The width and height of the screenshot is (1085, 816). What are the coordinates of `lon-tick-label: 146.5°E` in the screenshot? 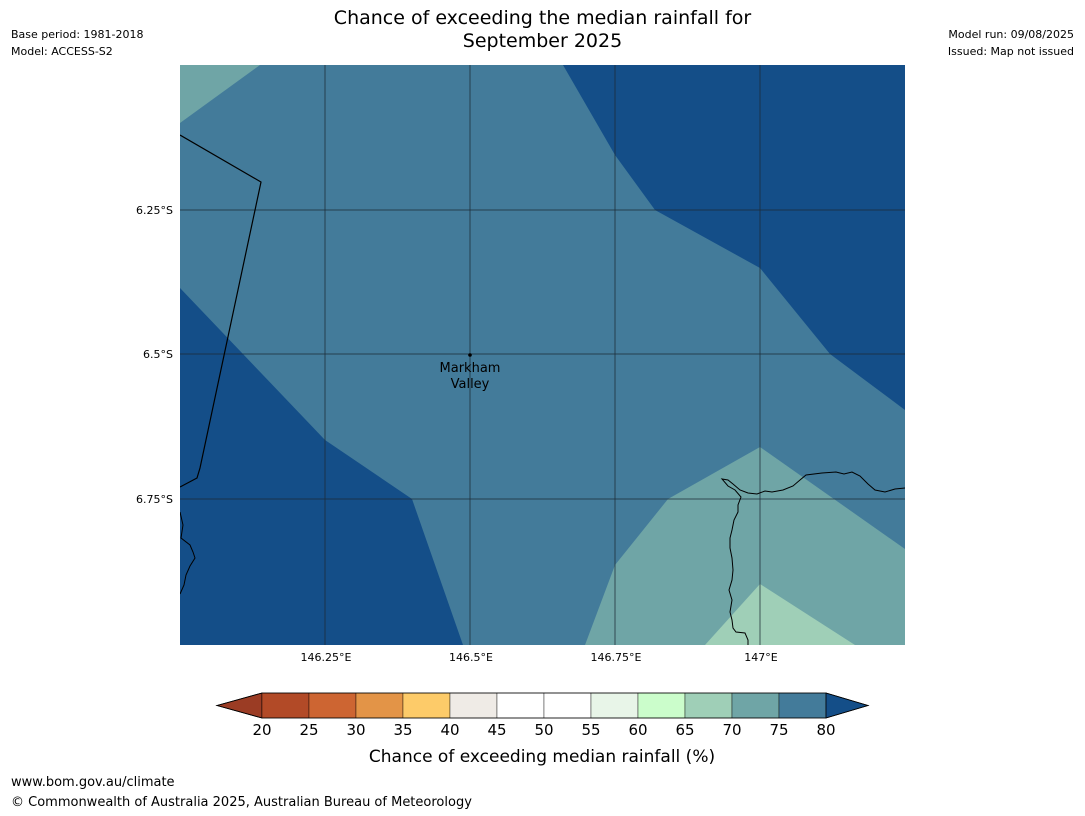 It's located at (471, 657).